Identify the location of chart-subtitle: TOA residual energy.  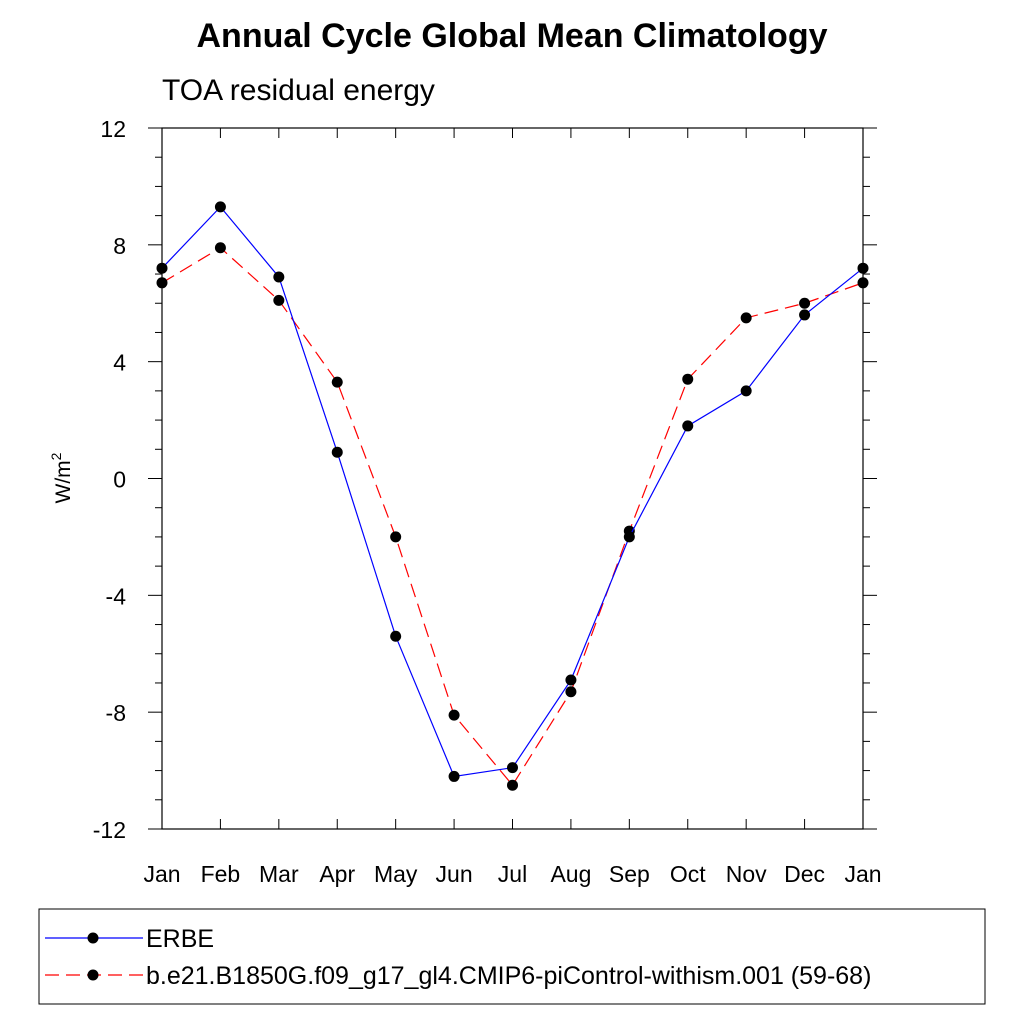
(298, 90).